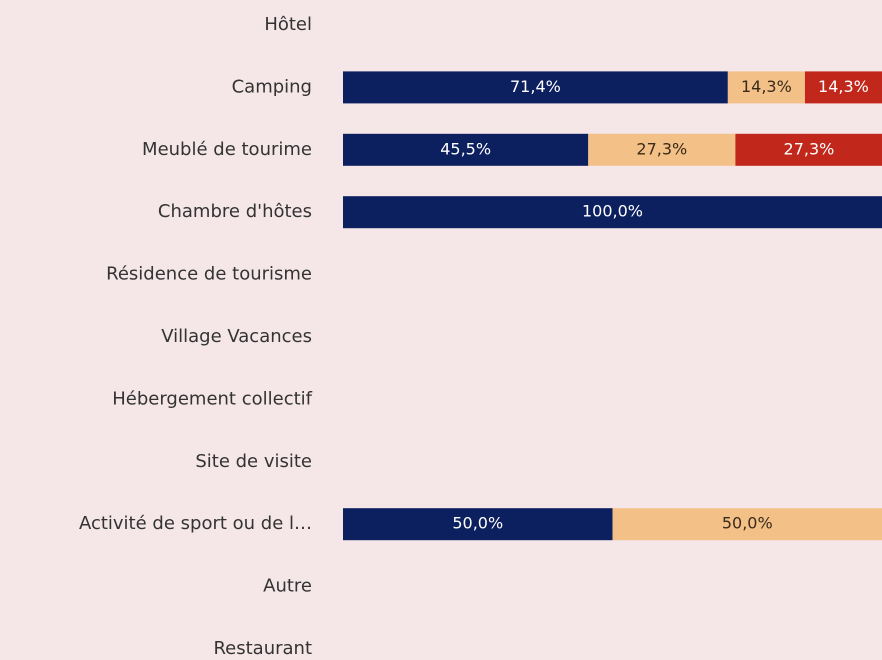  I want to click on category-label: Chambre d'hôtes, so click(235, 211).